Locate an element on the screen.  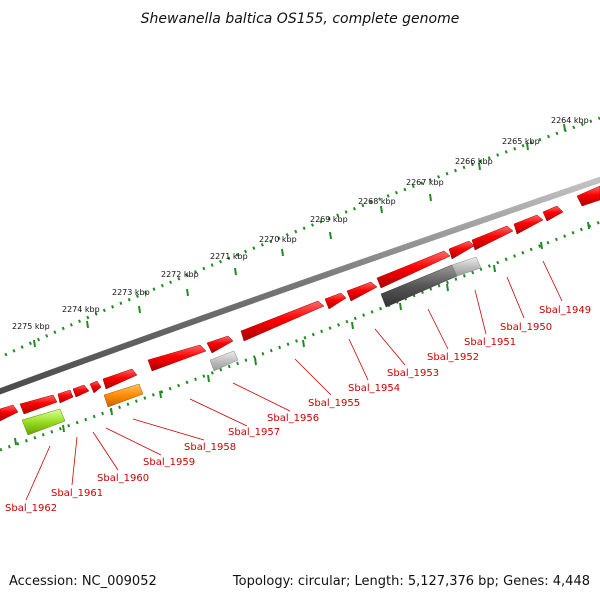
gene-label: Sbal_1960 is located at coordinates (123, 478).